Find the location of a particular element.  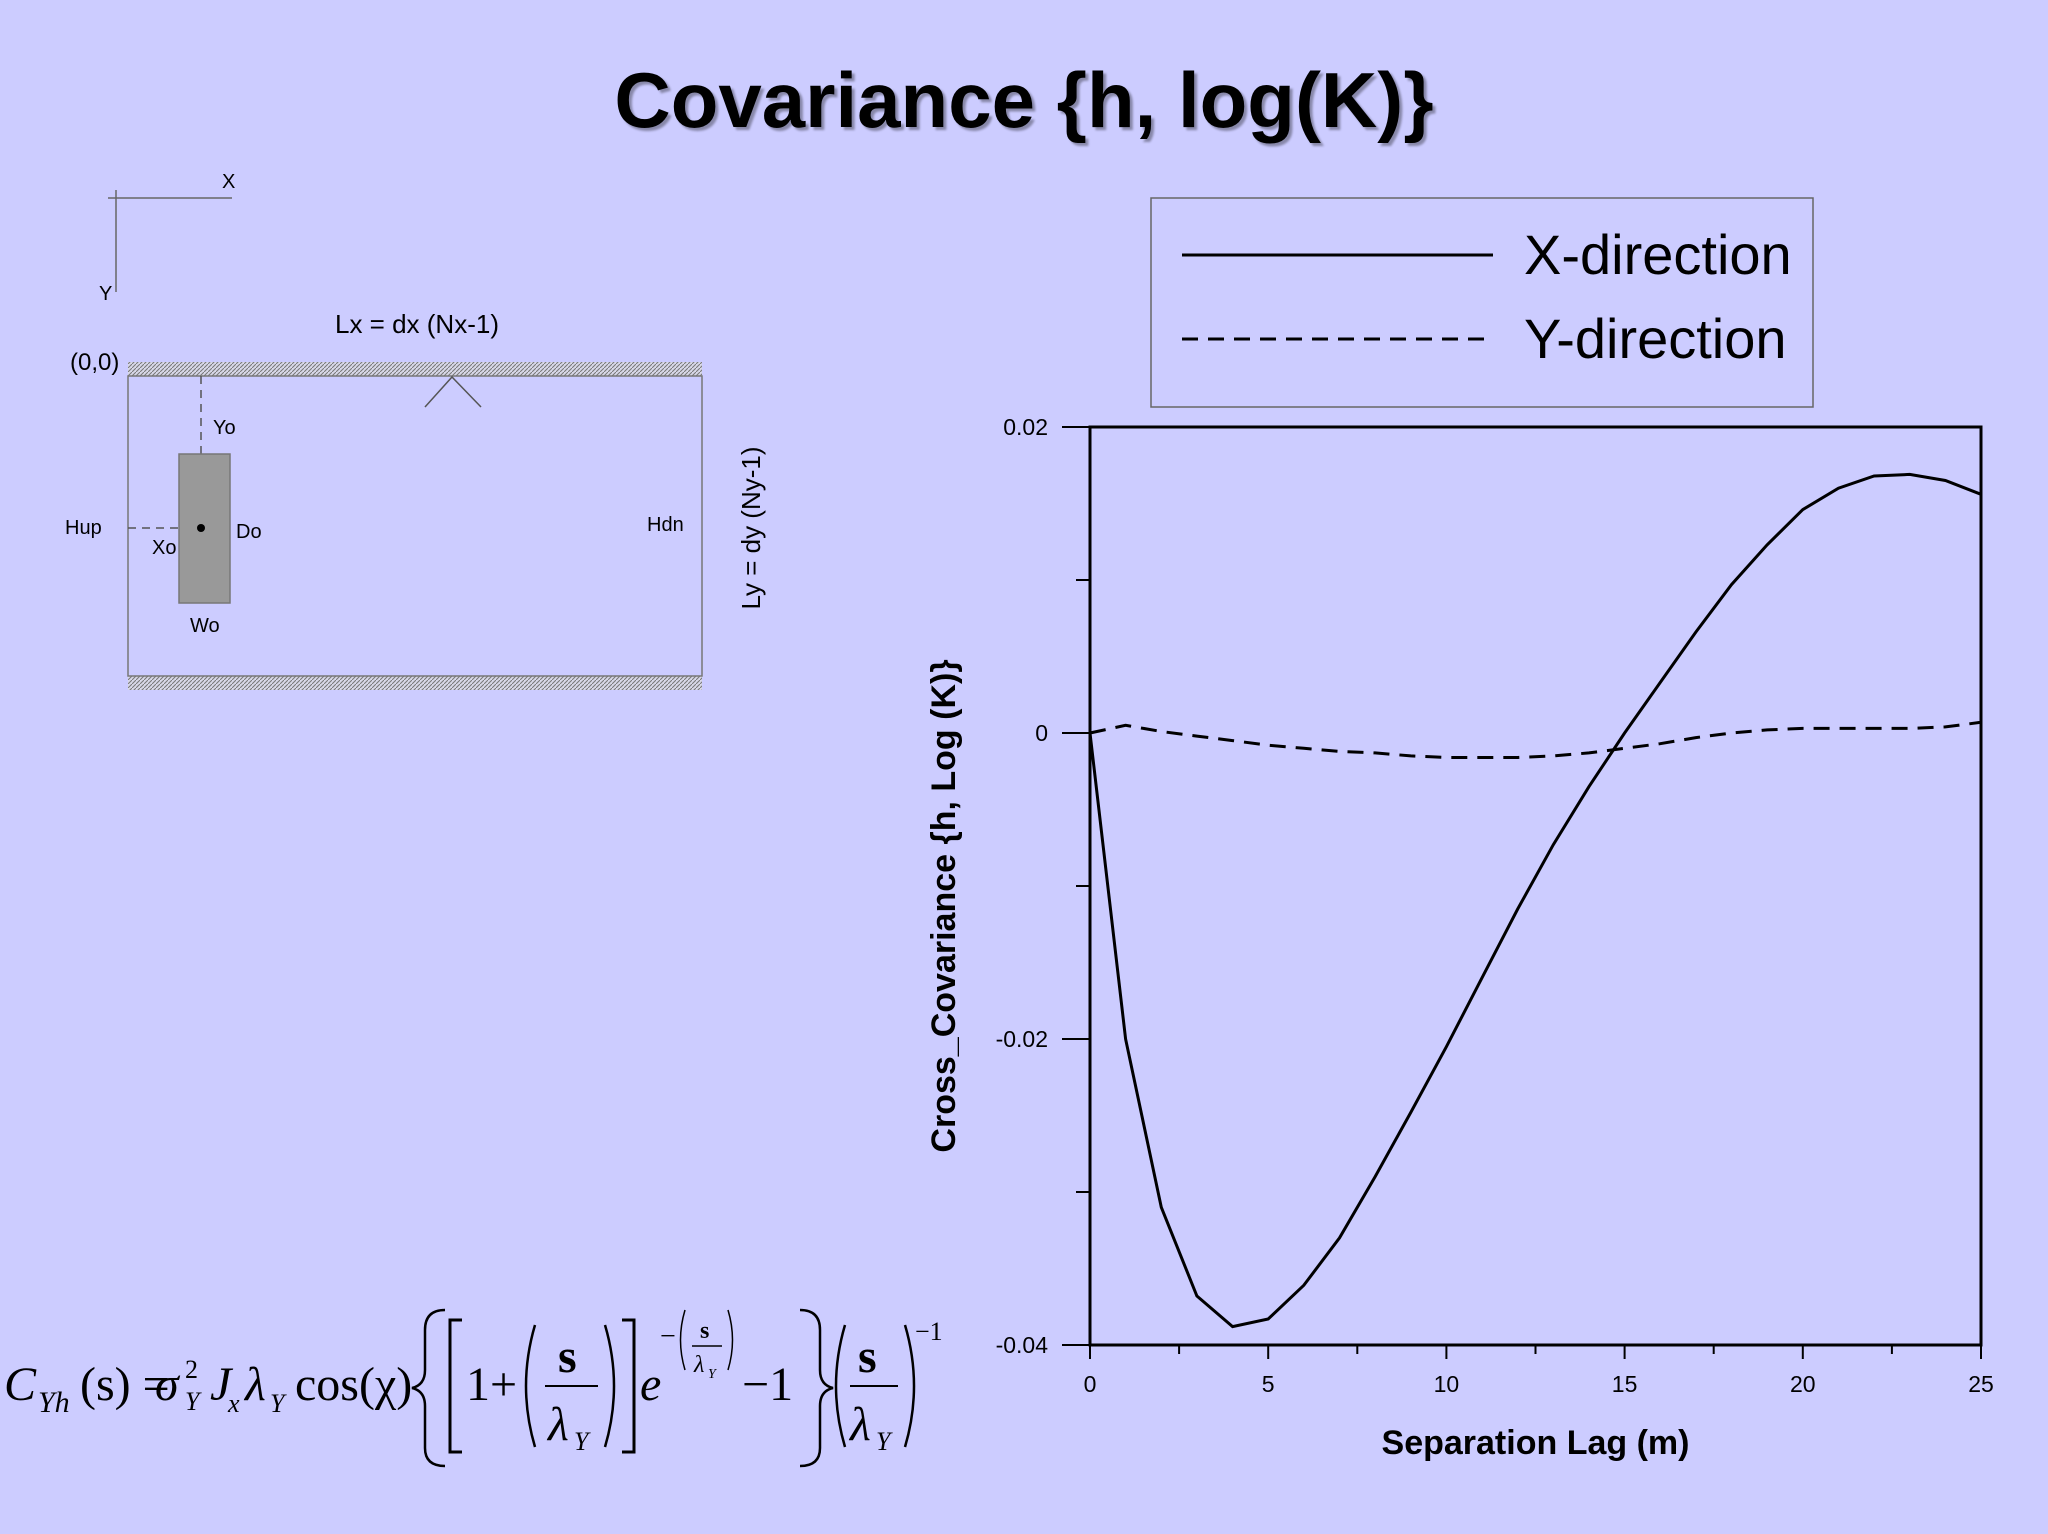

y-tick-label: 0 is located at coordinates (1041, 733).